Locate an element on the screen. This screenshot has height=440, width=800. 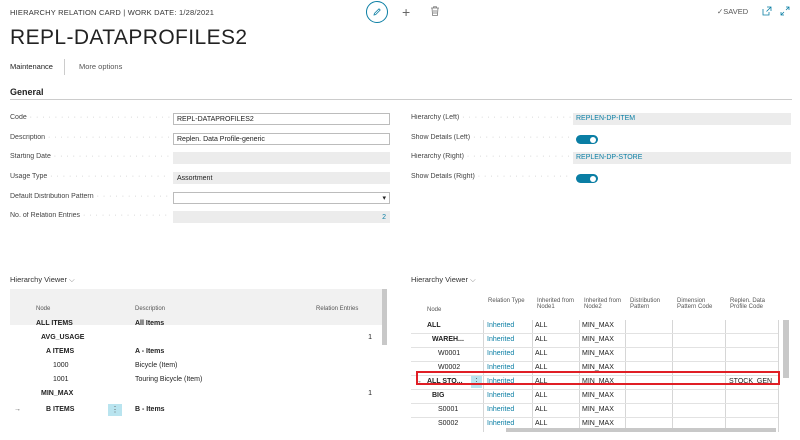
hierarchy-right-value: REPLEN-DP-STORE is located at coordinates (682, 158).